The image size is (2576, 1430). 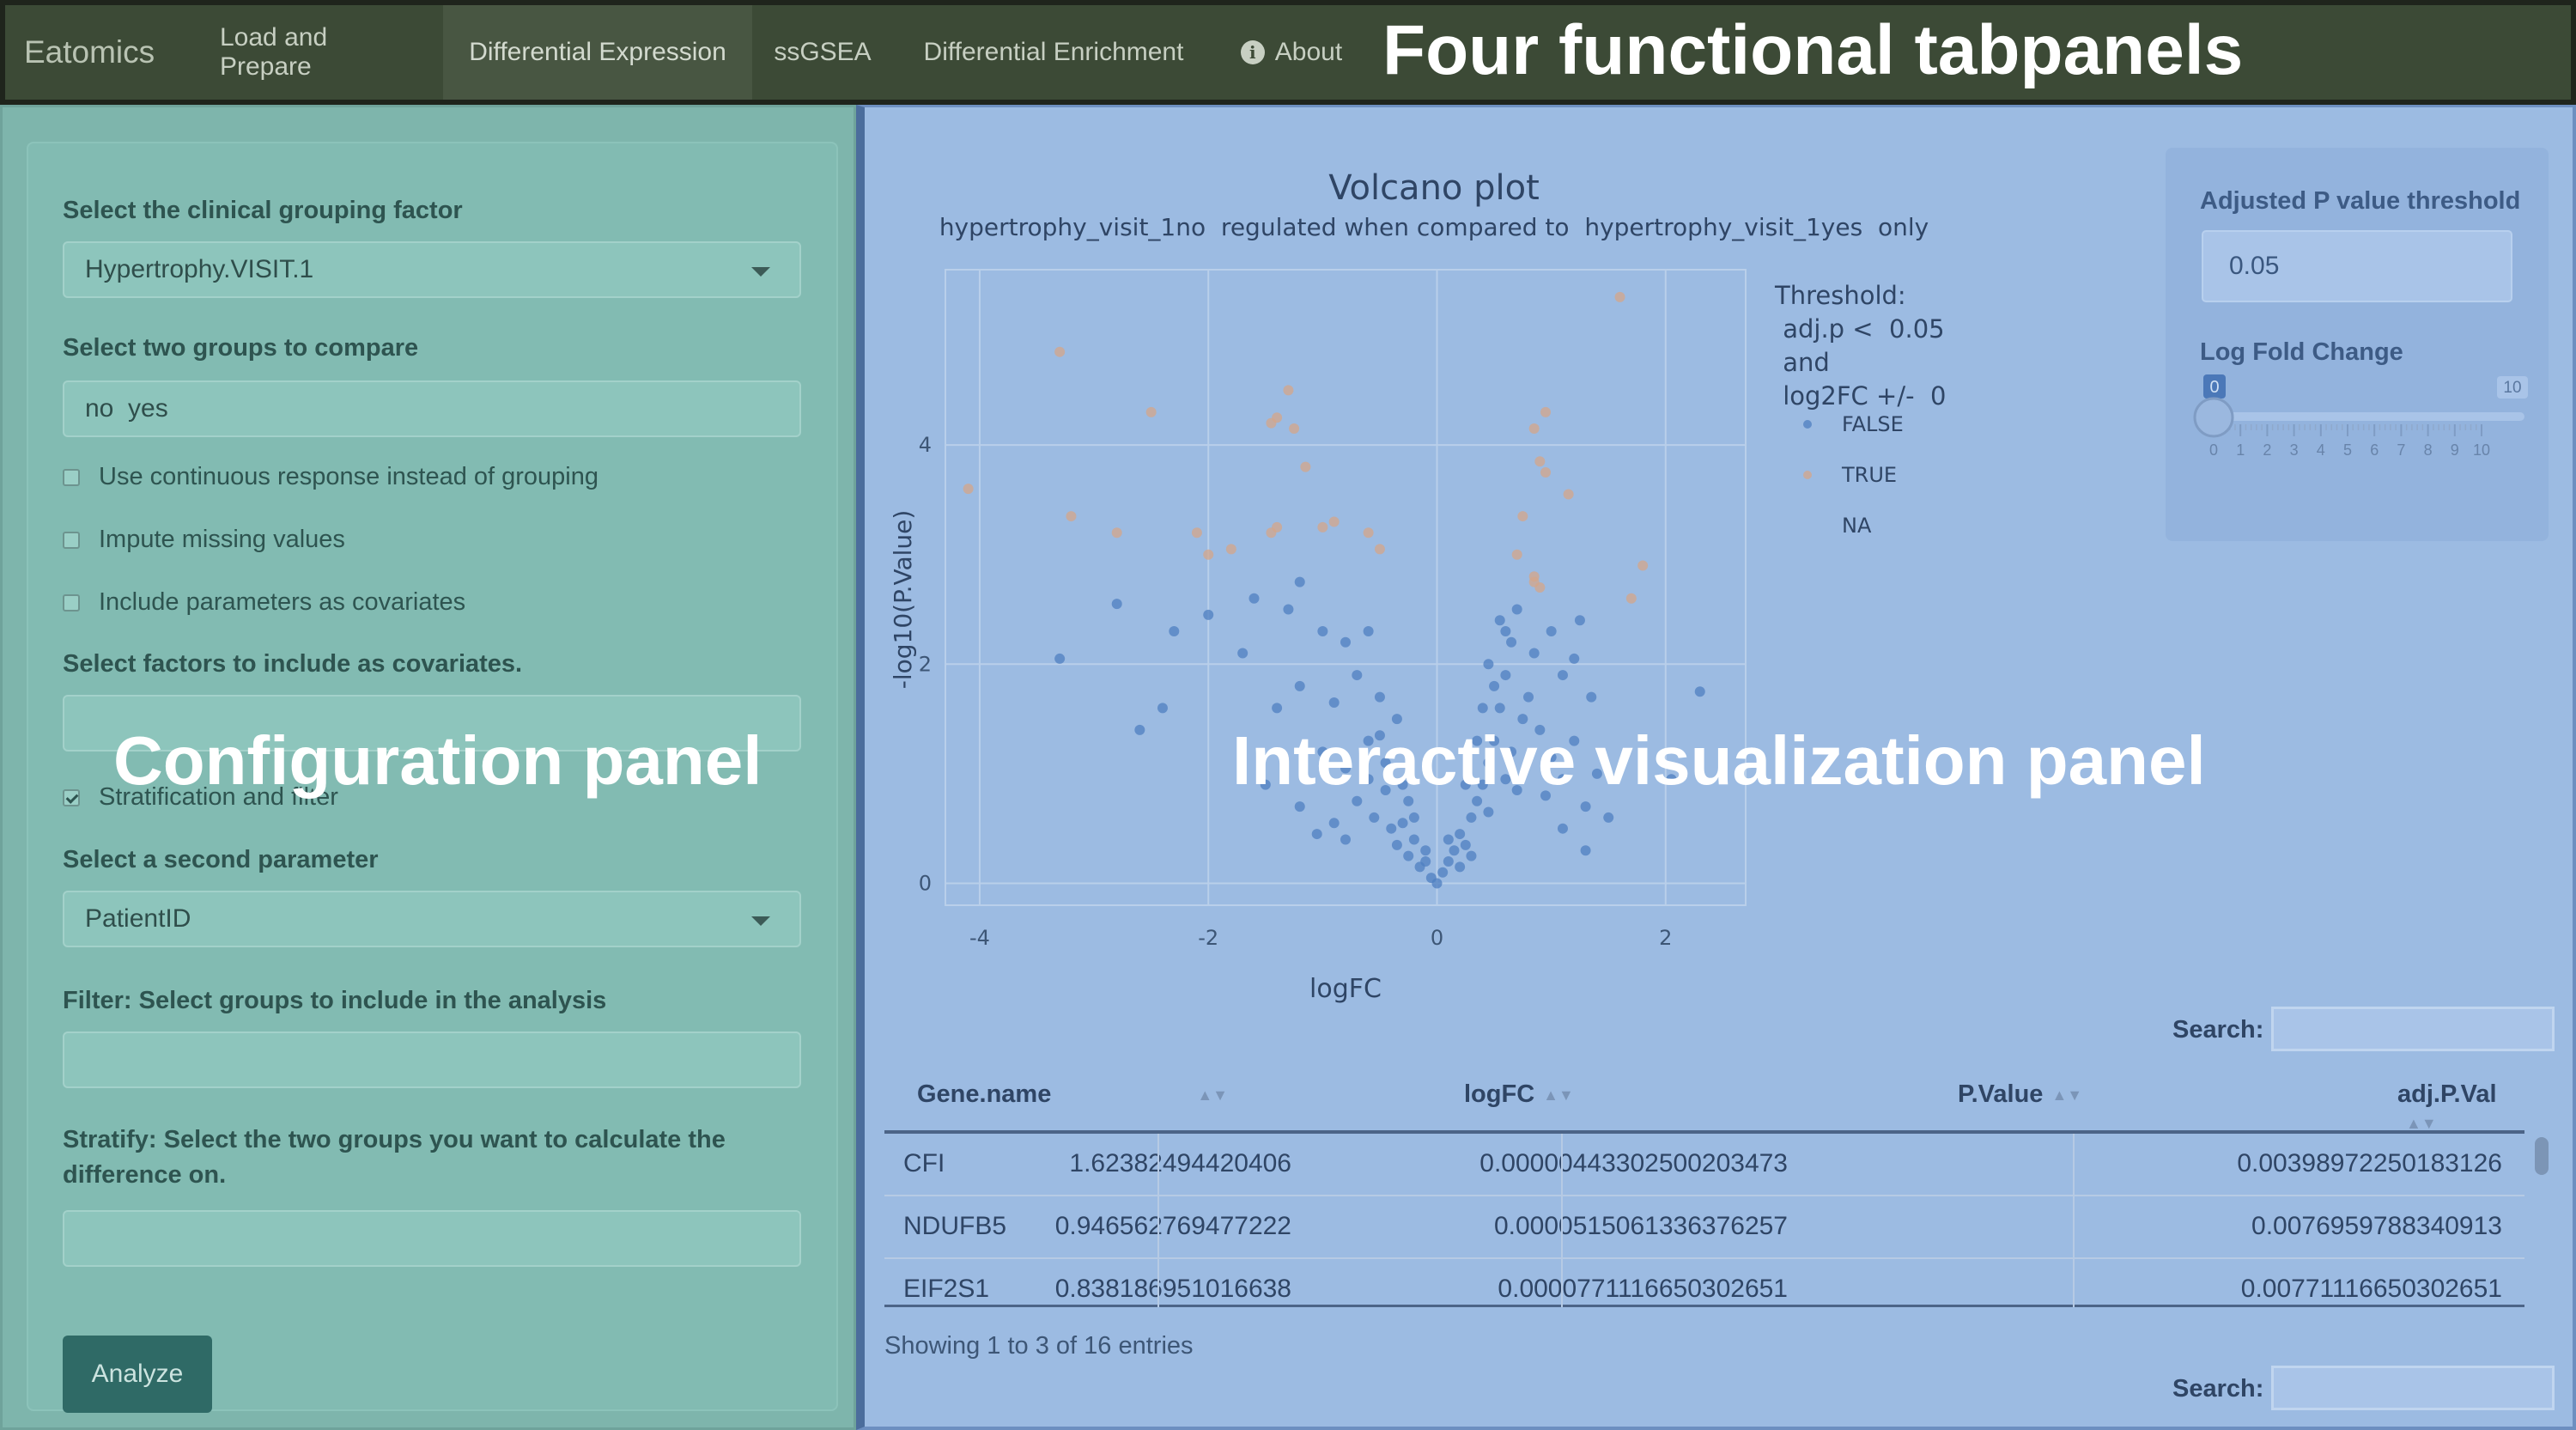 What do you see at coordinates (263, 210) in the screenshot?
I see `grouping-factor-label: Select the clinical grouping factor` at bounding box center [263, 210].